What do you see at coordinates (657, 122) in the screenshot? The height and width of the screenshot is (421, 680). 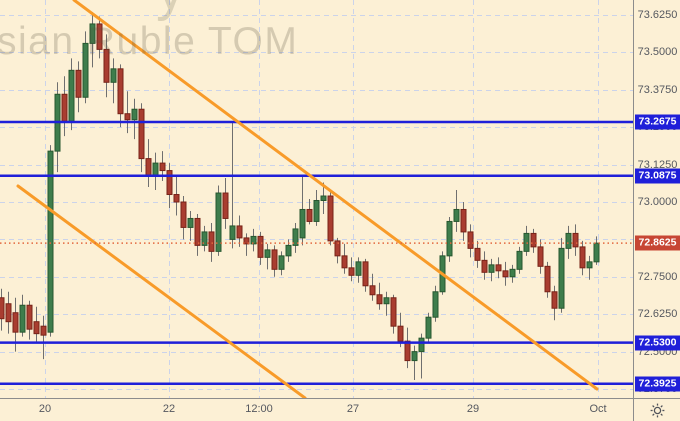 I see `level-price-badge: 73.2675` at bounding box center [657, 122].